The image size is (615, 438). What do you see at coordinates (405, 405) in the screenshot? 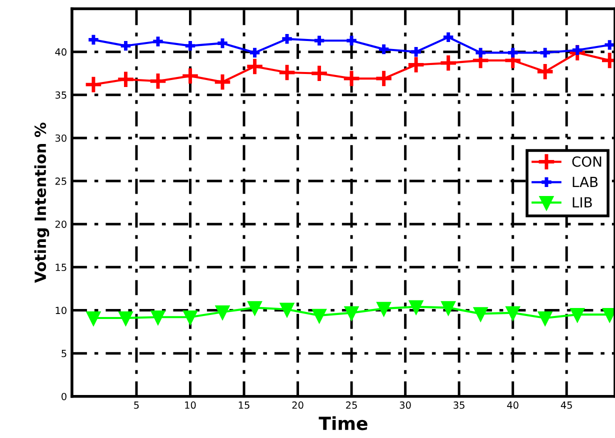
I see `x-tick-label: 30` at bounding box center [405, 405].